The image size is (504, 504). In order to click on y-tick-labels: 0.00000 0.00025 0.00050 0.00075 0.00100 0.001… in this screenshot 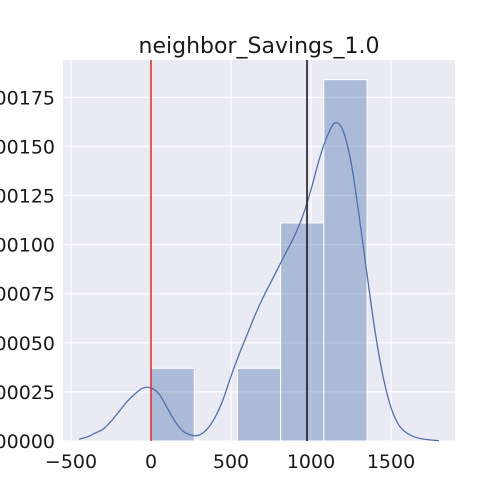, I will do `click(27, 270)`.